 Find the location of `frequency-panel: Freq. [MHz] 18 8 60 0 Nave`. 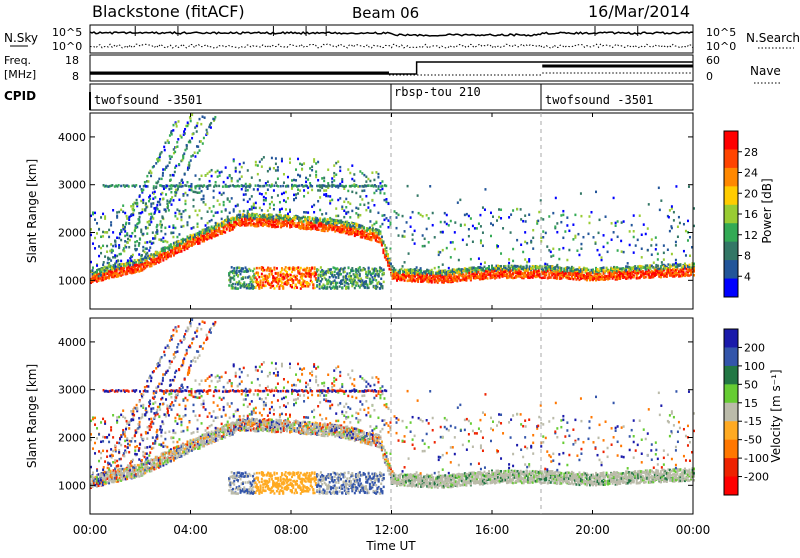

frequency-panel: Freq. [MHz] 18 8 60 0 Nave is located at coordinates (392, 68).